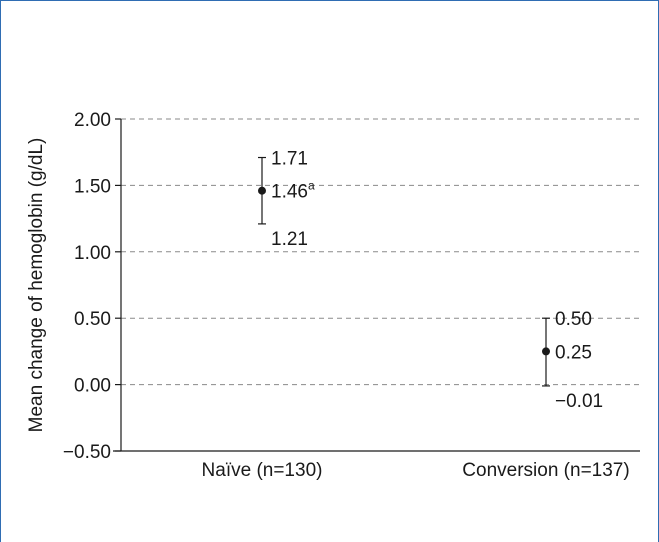 This screenshot has height=542, width=659. What do you see at coordinates (293, 191) in the screenshot?
I see `mean-label: 1.46a` at bounding box center [293, 191].